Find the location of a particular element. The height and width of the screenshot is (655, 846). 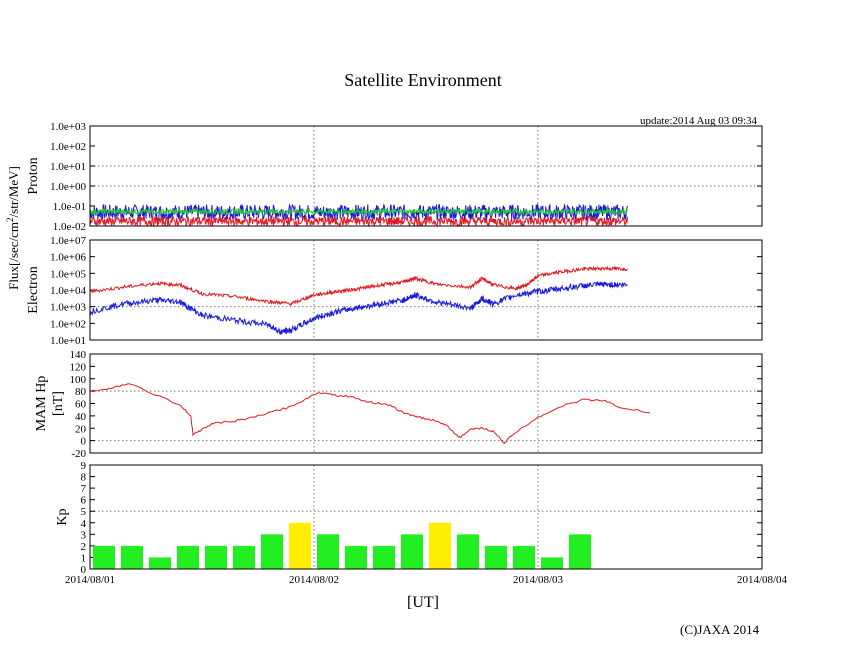

y-tick-label: 60 is located at coordinates (81, 405).